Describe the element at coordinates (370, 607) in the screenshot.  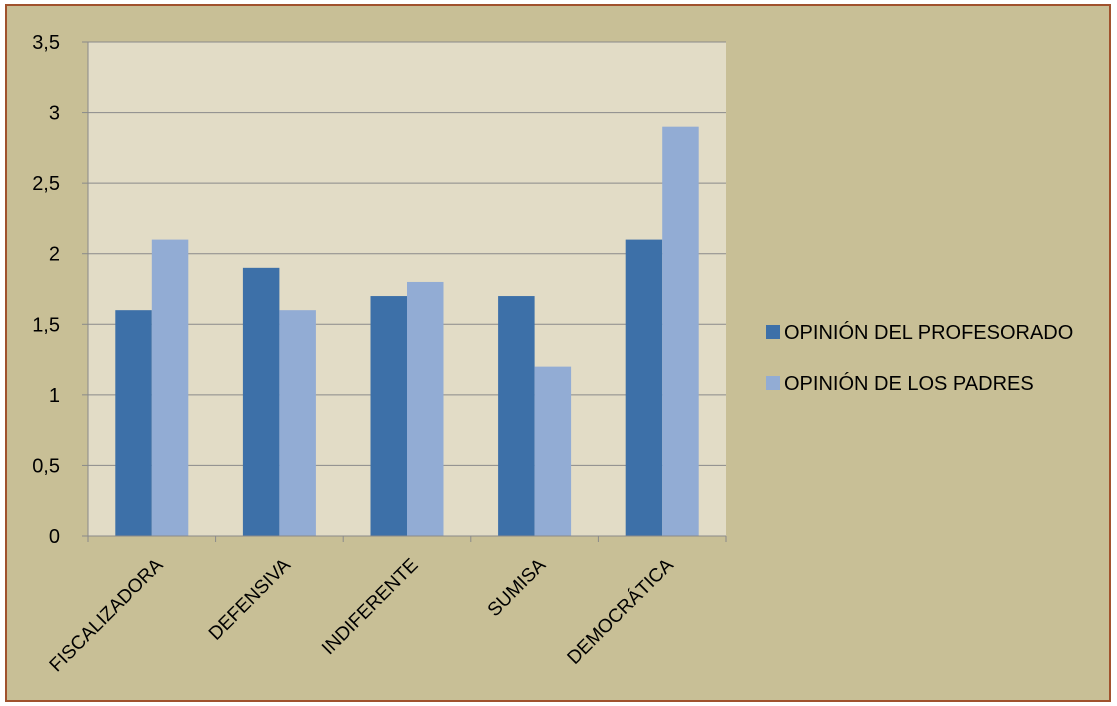
I see `x-tick-label: INDIFERENTE` at that location.